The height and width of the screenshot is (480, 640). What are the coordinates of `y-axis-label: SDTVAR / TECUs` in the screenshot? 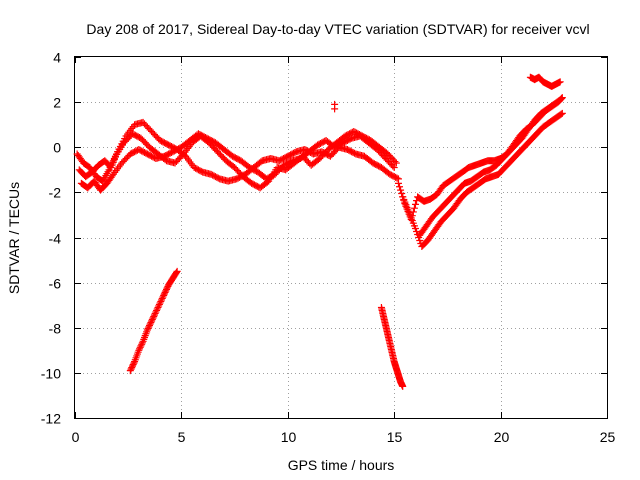 It's located at (14, 238).